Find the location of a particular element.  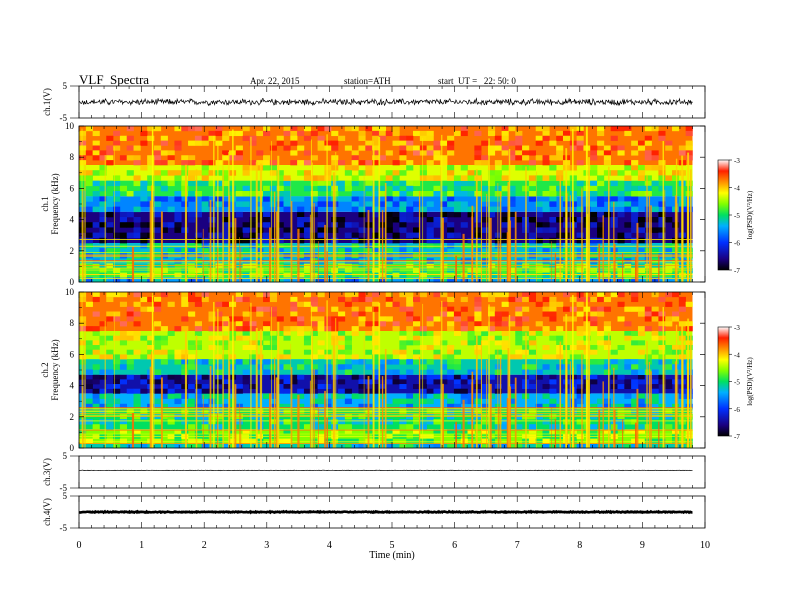

plot-date: Apr. 22, 2015 is located at coordinates (275, 81).